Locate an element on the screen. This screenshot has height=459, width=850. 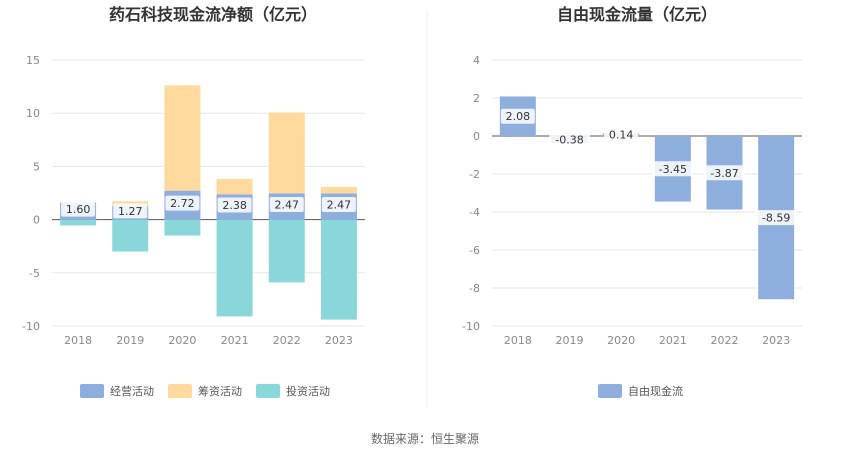
legend-swatch-investing is located at coordinates (268, 391).